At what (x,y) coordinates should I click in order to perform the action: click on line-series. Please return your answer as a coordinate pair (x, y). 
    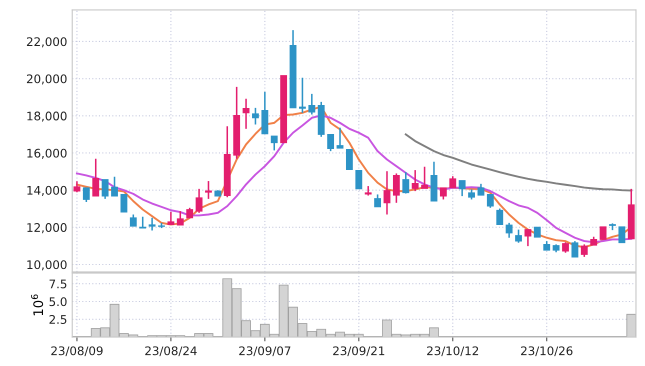
    Looking at the image, I should click on (518, 162).